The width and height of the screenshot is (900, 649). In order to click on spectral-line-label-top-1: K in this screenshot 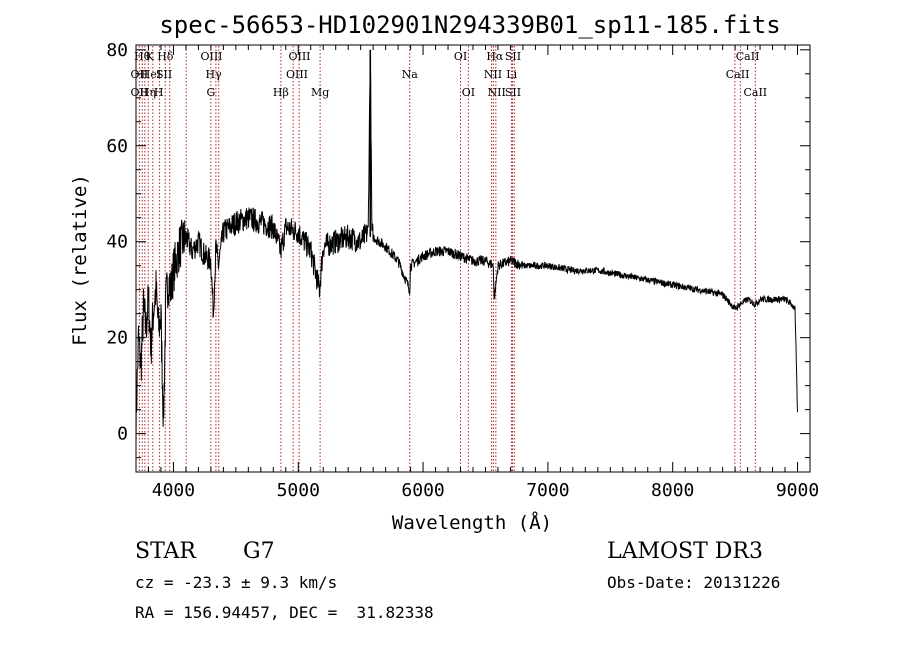, I will do `click(150, 56)`.